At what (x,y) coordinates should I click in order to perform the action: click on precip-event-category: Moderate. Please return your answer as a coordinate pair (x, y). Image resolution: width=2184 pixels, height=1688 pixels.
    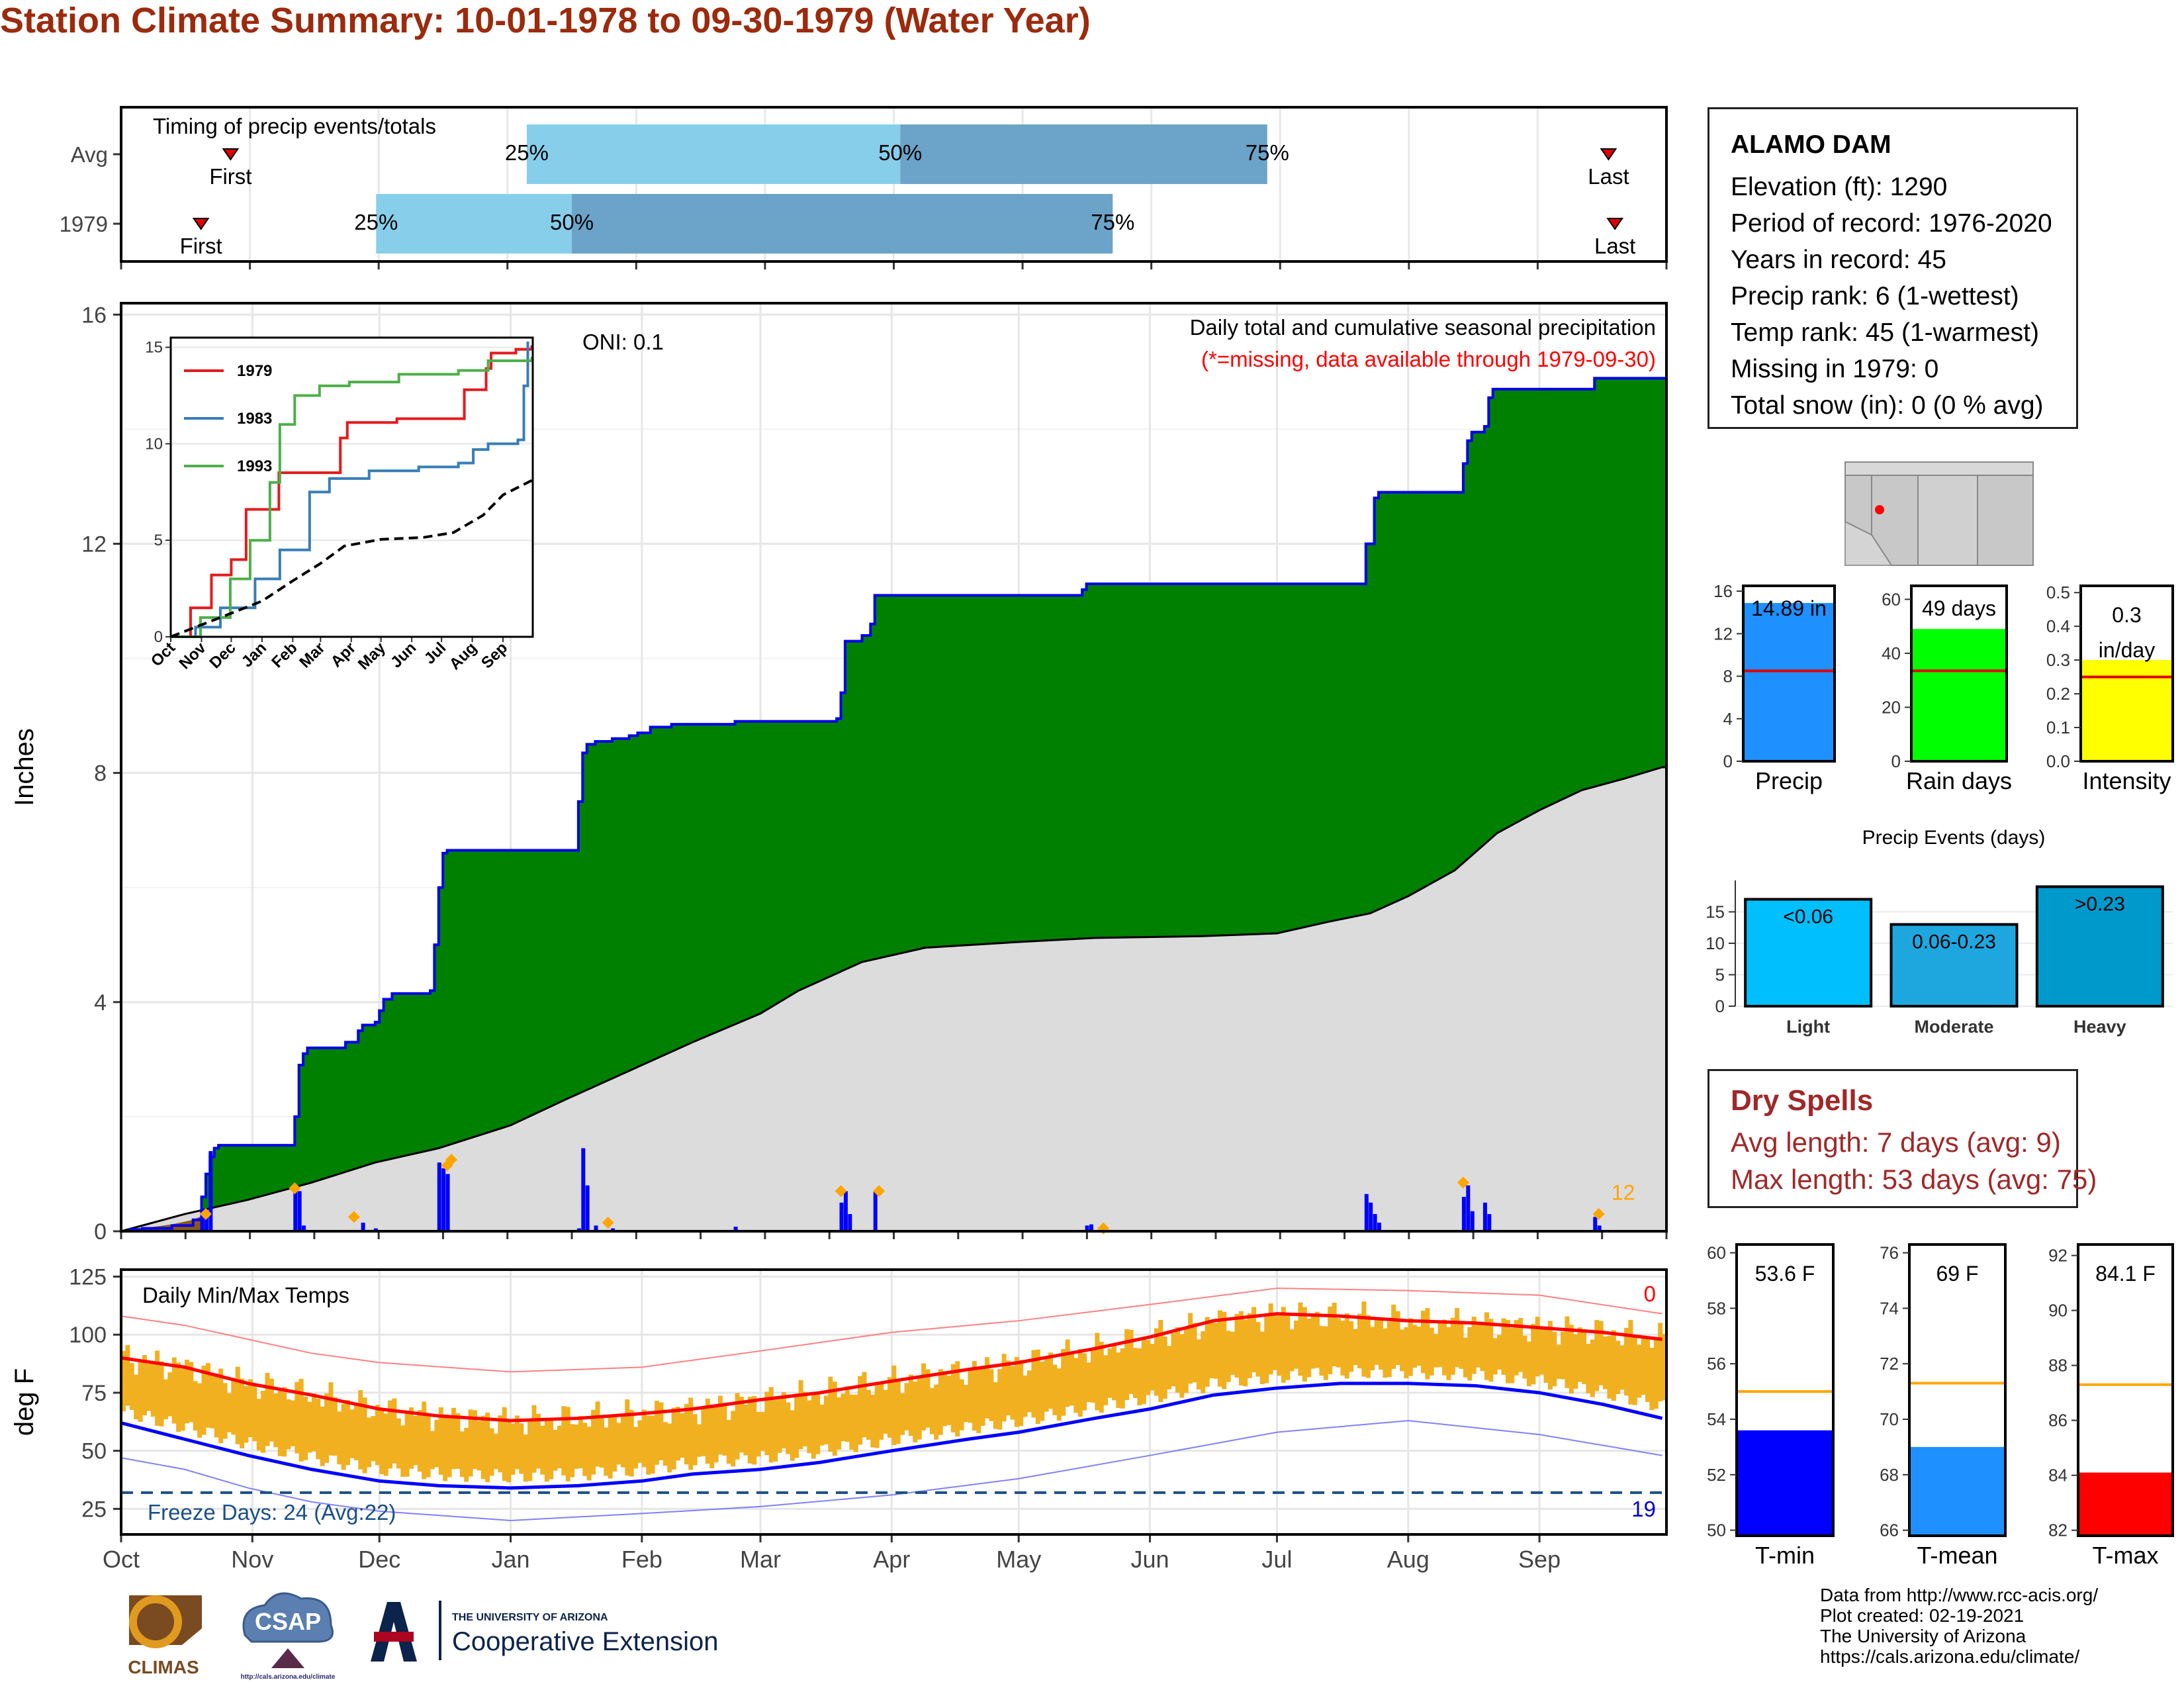
    Looking at the image, I should click on (1954, 1027).